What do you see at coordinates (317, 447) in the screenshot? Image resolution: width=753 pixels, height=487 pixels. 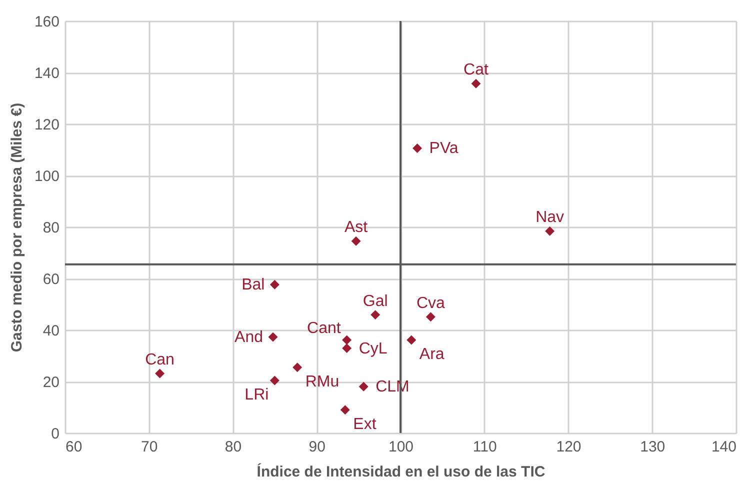 I see `x-tick-label: 90` at bounding box center [317, 447].